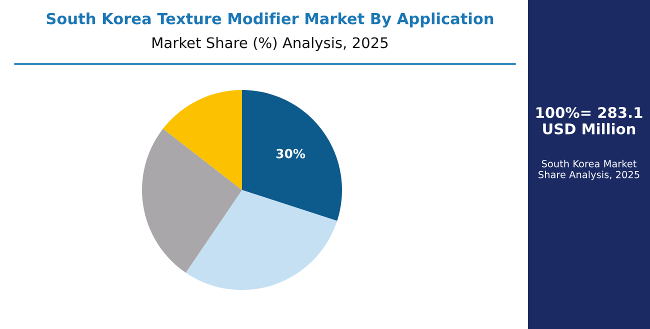 The height and width of the screenshot is (329, 650). Describe the element at coordinates (270, 44) in the screenshot. I see `chart-subtitle: Market Share (%) Analysis, 2025` at that location.